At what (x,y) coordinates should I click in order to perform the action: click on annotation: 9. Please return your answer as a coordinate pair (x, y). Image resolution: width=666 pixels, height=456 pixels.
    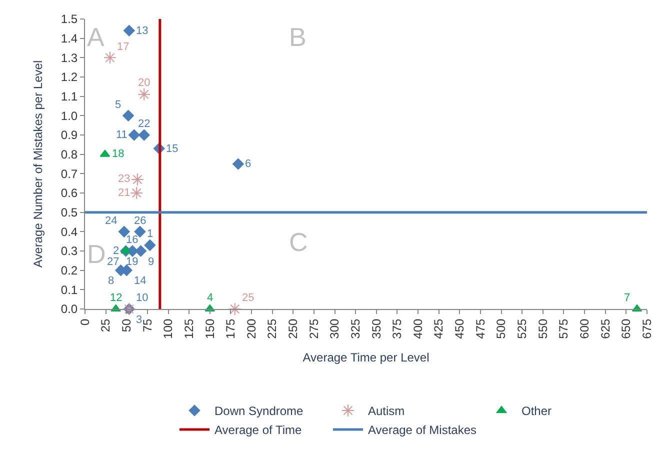
    Looking at the image, I should click on (151, 262).